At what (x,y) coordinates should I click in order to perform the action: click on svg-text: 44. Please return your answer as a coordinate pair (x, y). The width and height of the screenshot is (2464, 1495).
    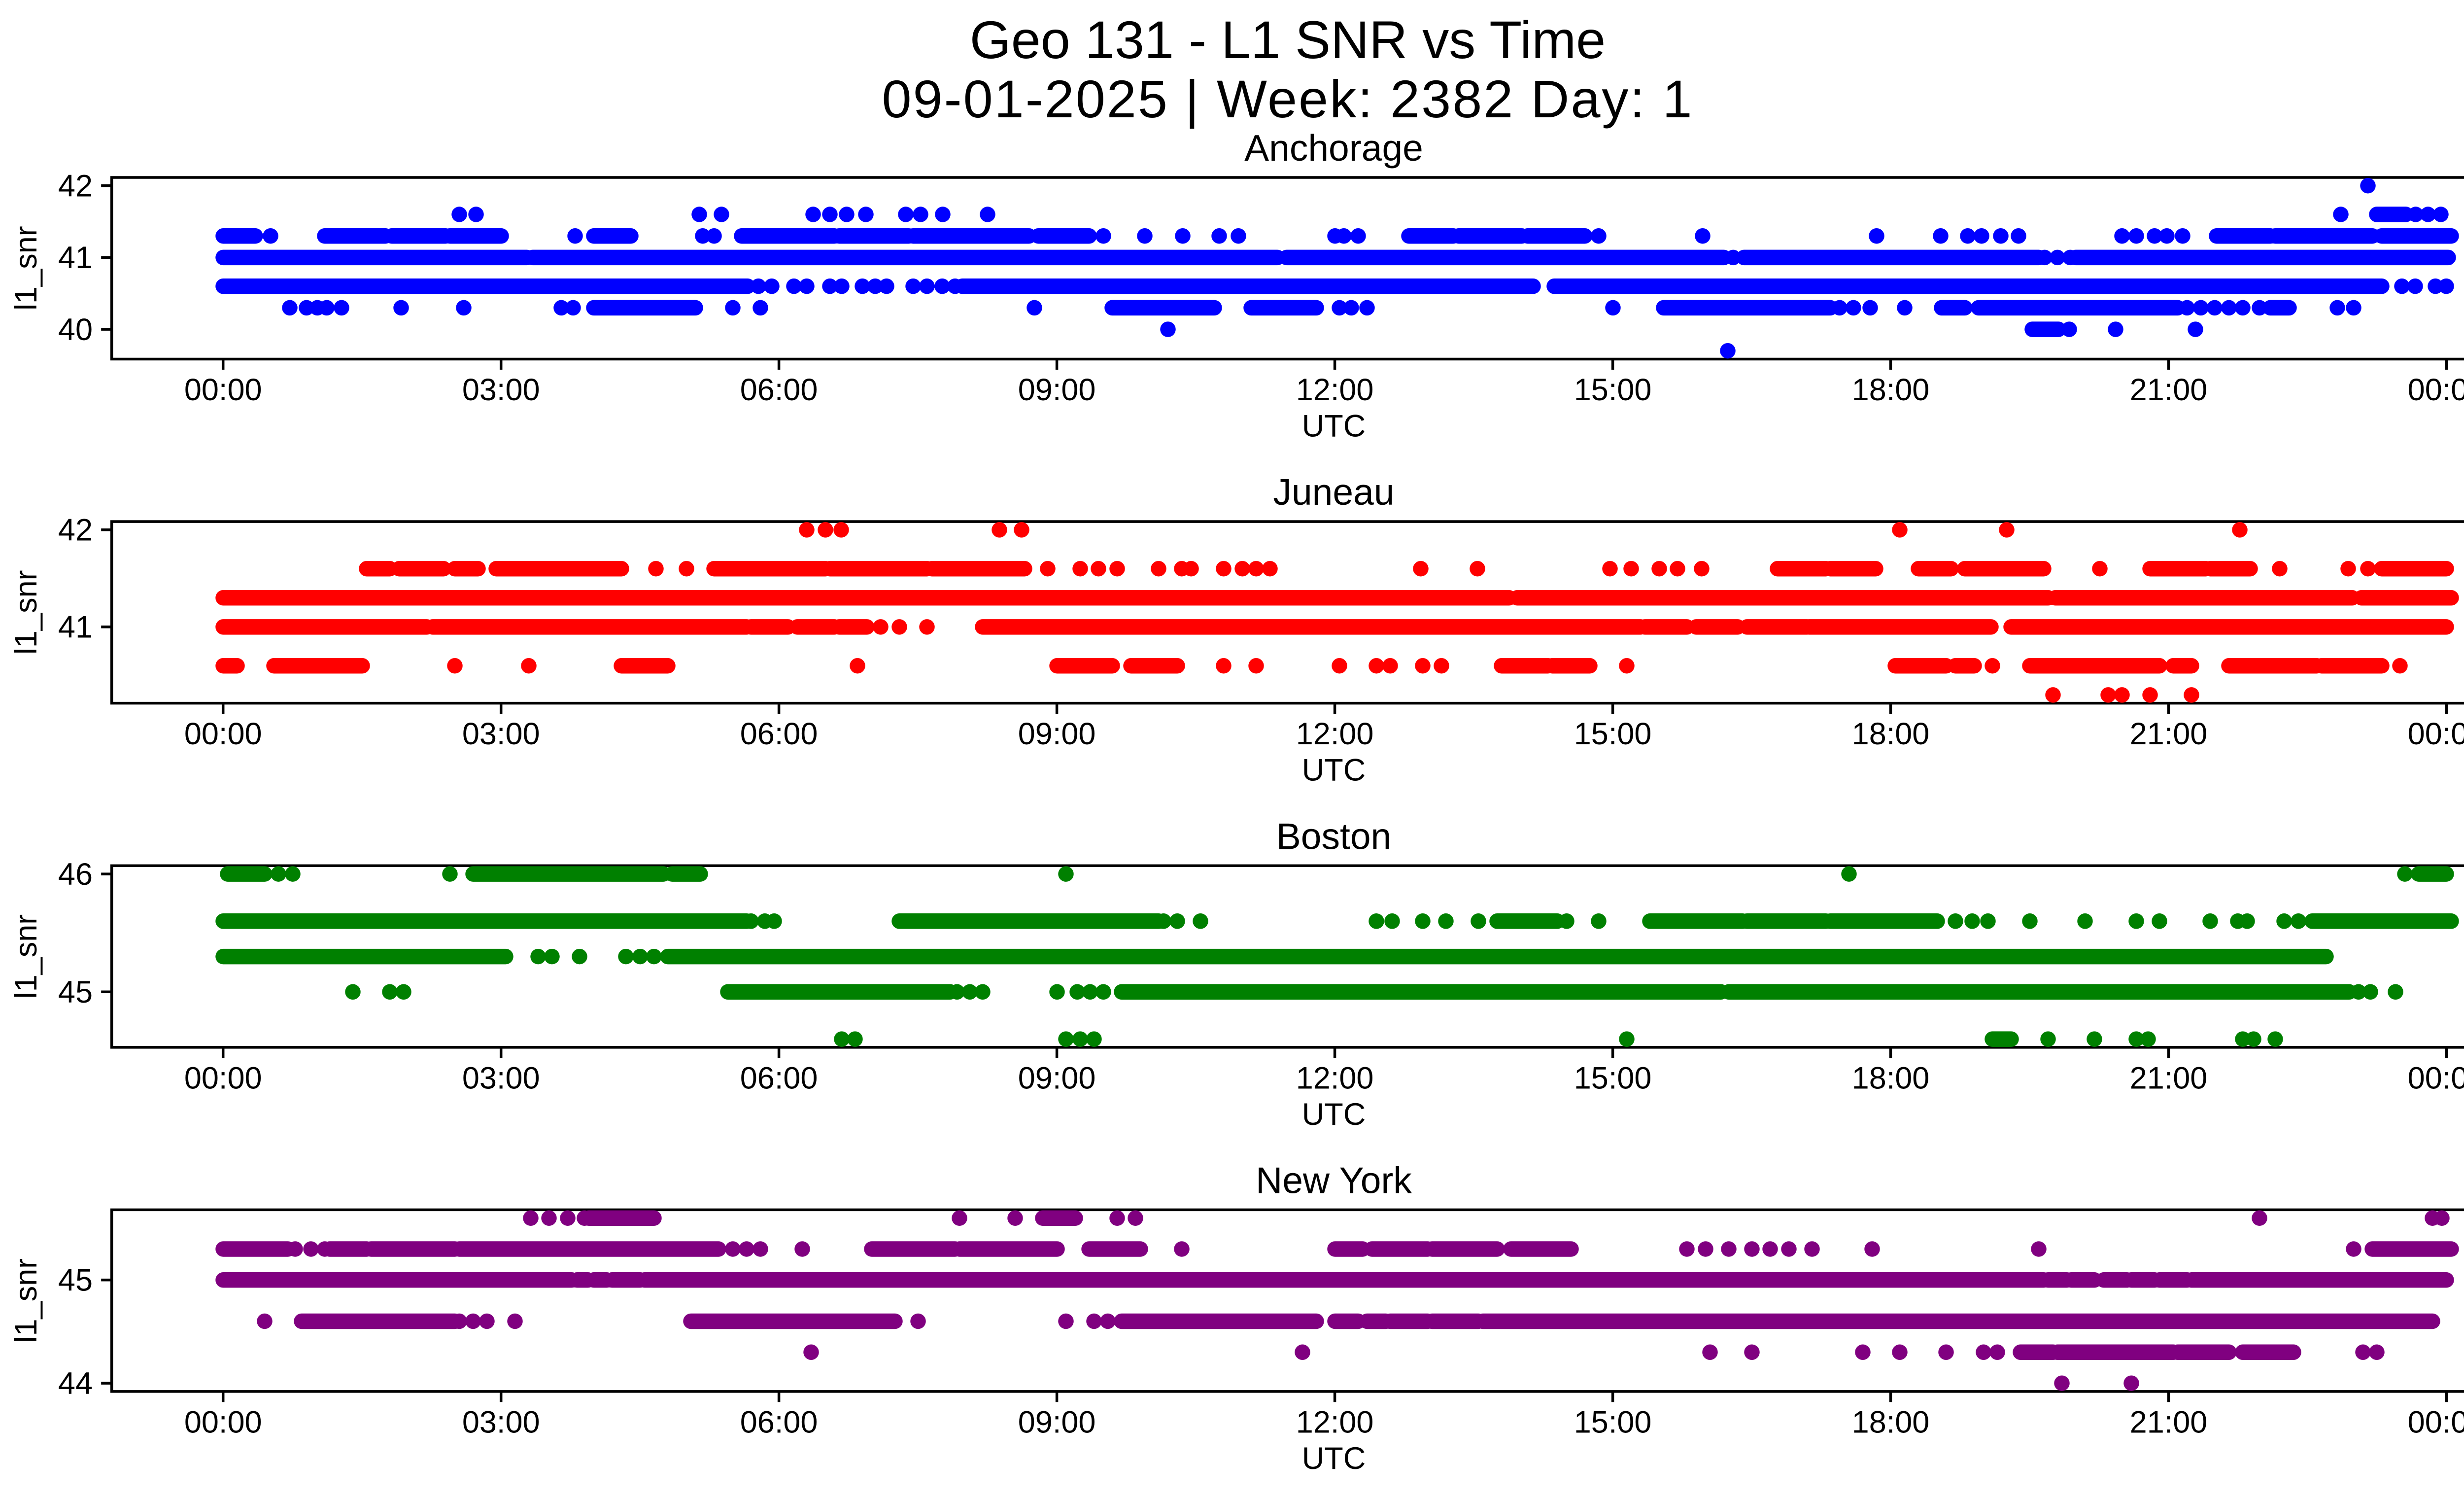
    Looking at the image, I should click on (75, 1383).